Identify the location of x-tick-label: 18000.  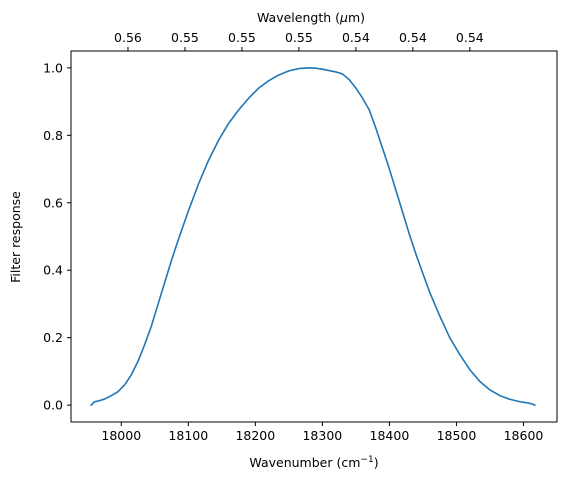
(121, 435).